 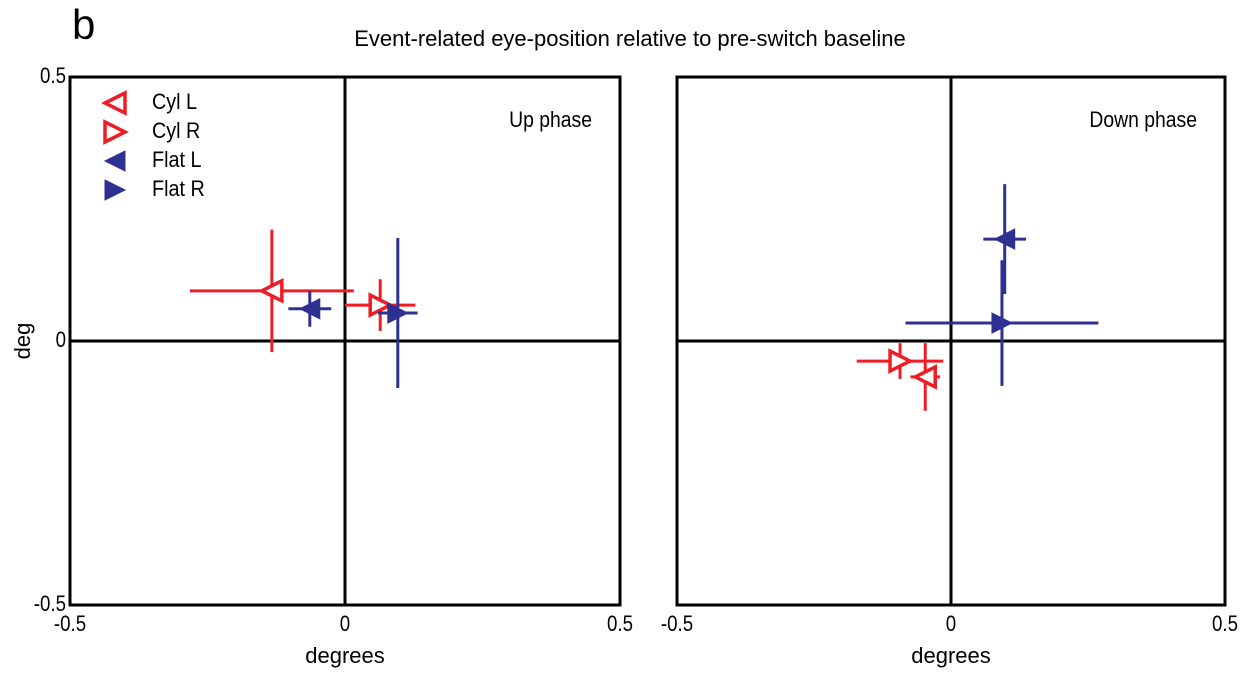 What do you see at coordinates (1143, 120) in the screenshot?
I see `panel-subtitle: Down phase` at bounding box center [1143, 120].